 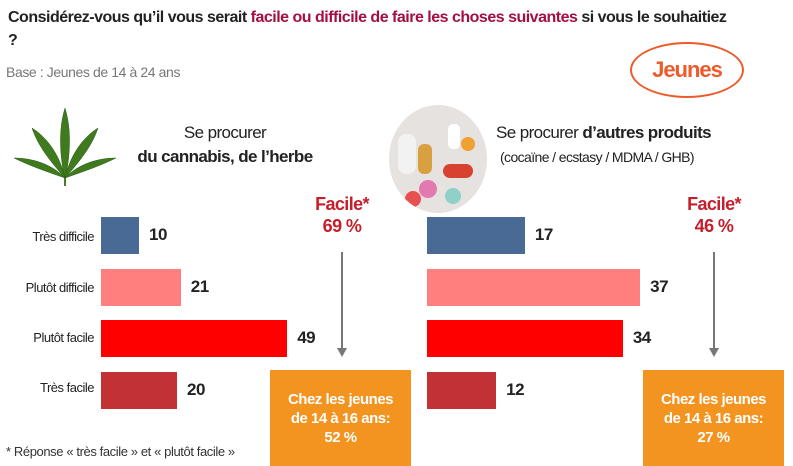 What do you see at coordinates (196, 389) in the screenshot?
I see `data-label: 20` at bounding box center [196, 389].